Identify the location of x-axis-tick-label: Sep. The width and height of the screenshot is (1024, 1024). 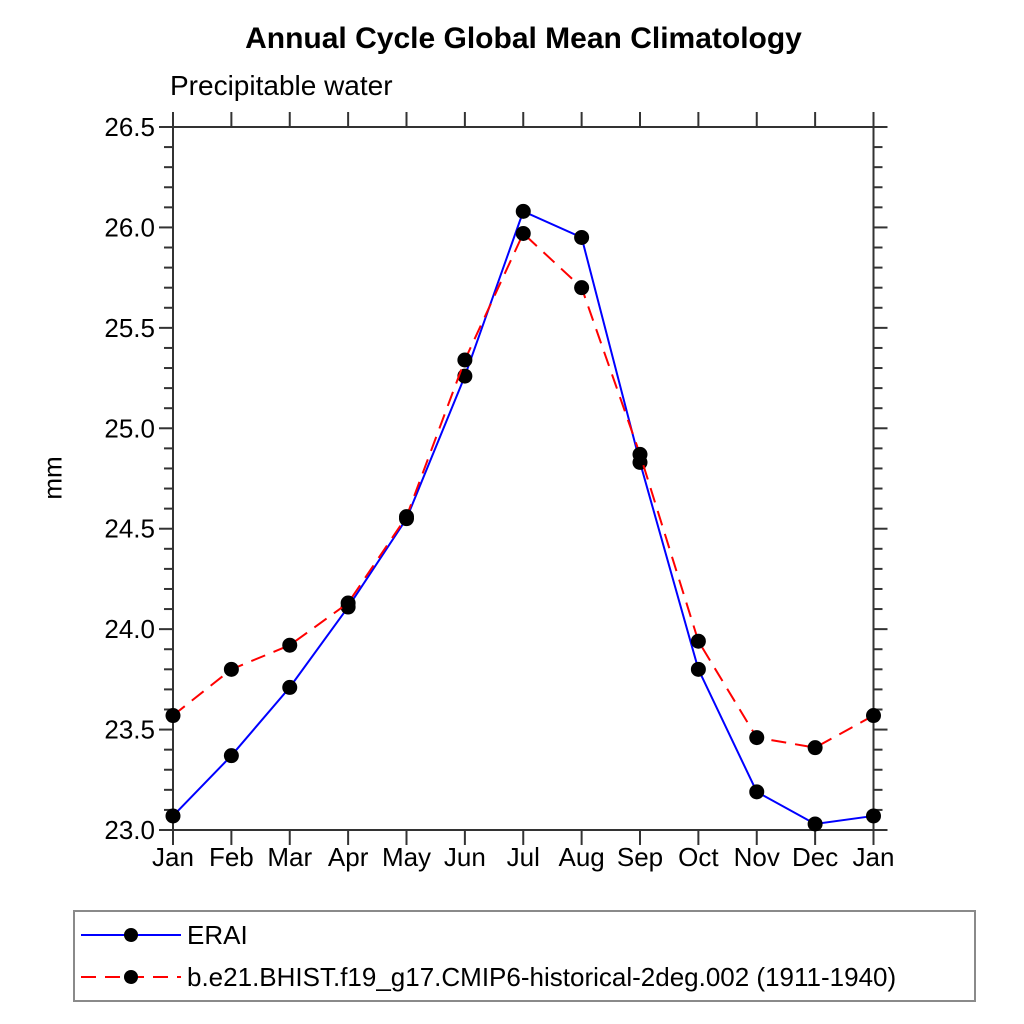
(640, 857).